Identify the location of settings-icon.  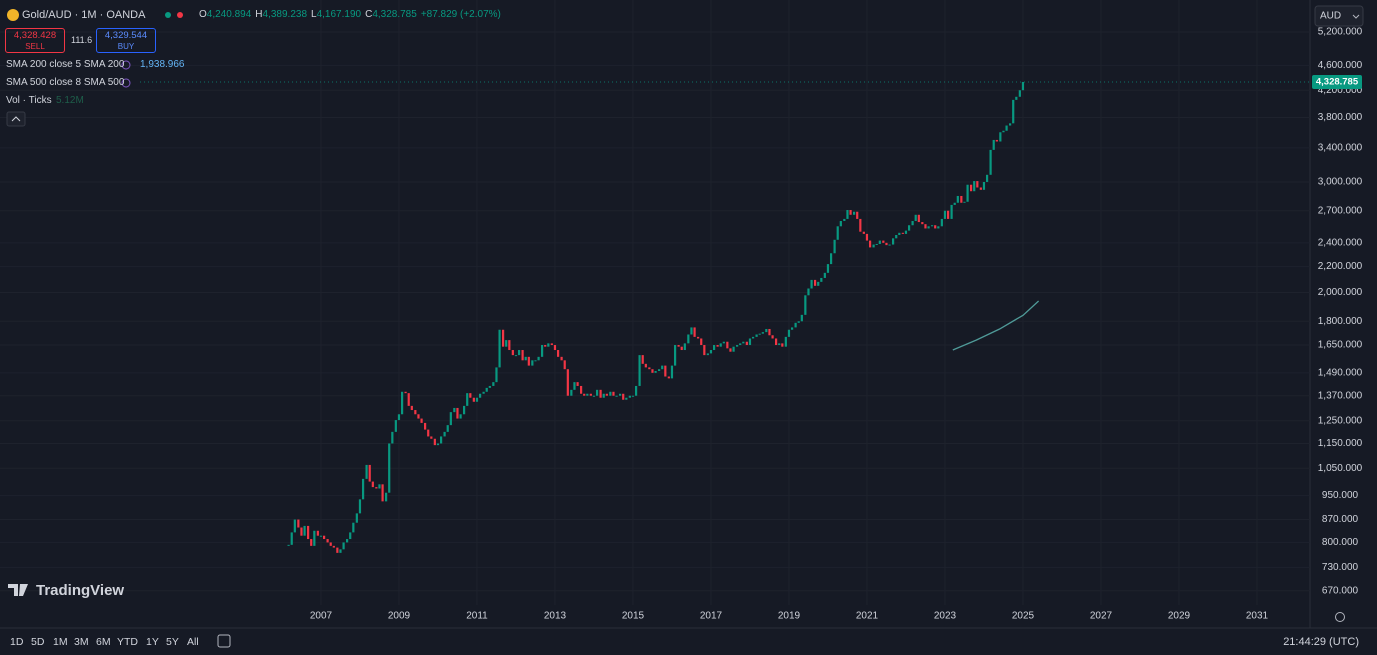
(1340, 617).